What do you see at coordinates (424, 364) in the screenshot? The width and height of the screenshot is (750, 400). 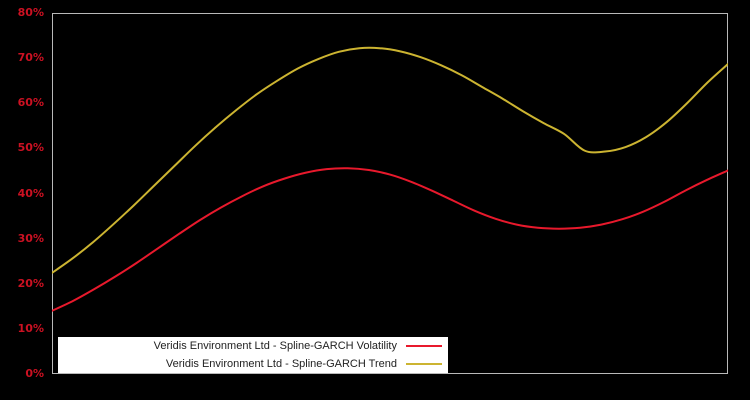 I see `legend-swatch-trend` at bounding box center [424, 364].